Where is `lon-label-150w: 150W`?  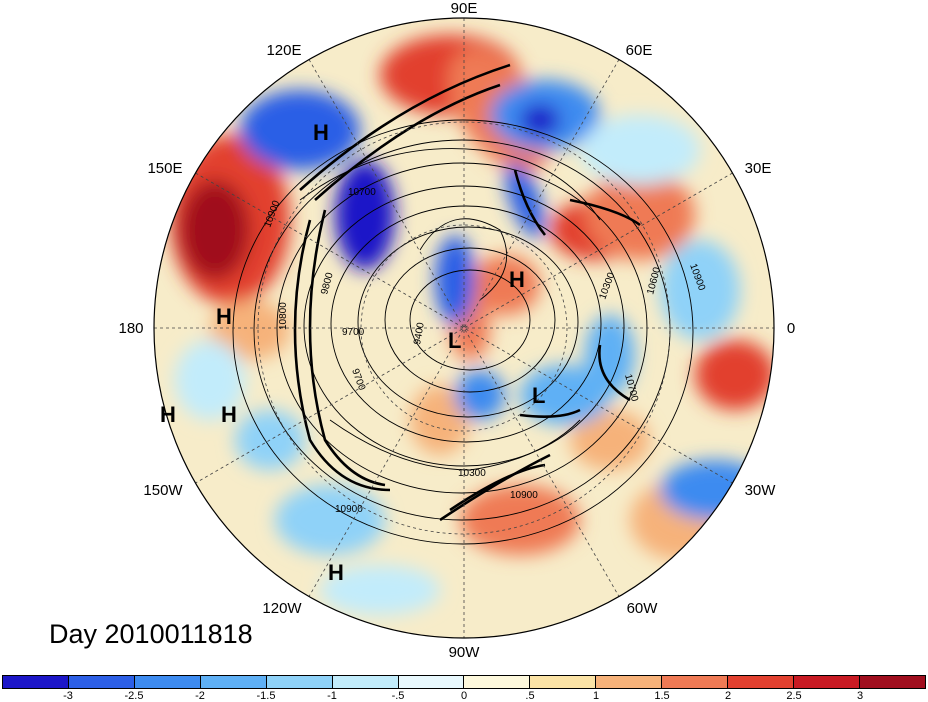
lon-label-150w: 150W is located at coordinates (163, 490).